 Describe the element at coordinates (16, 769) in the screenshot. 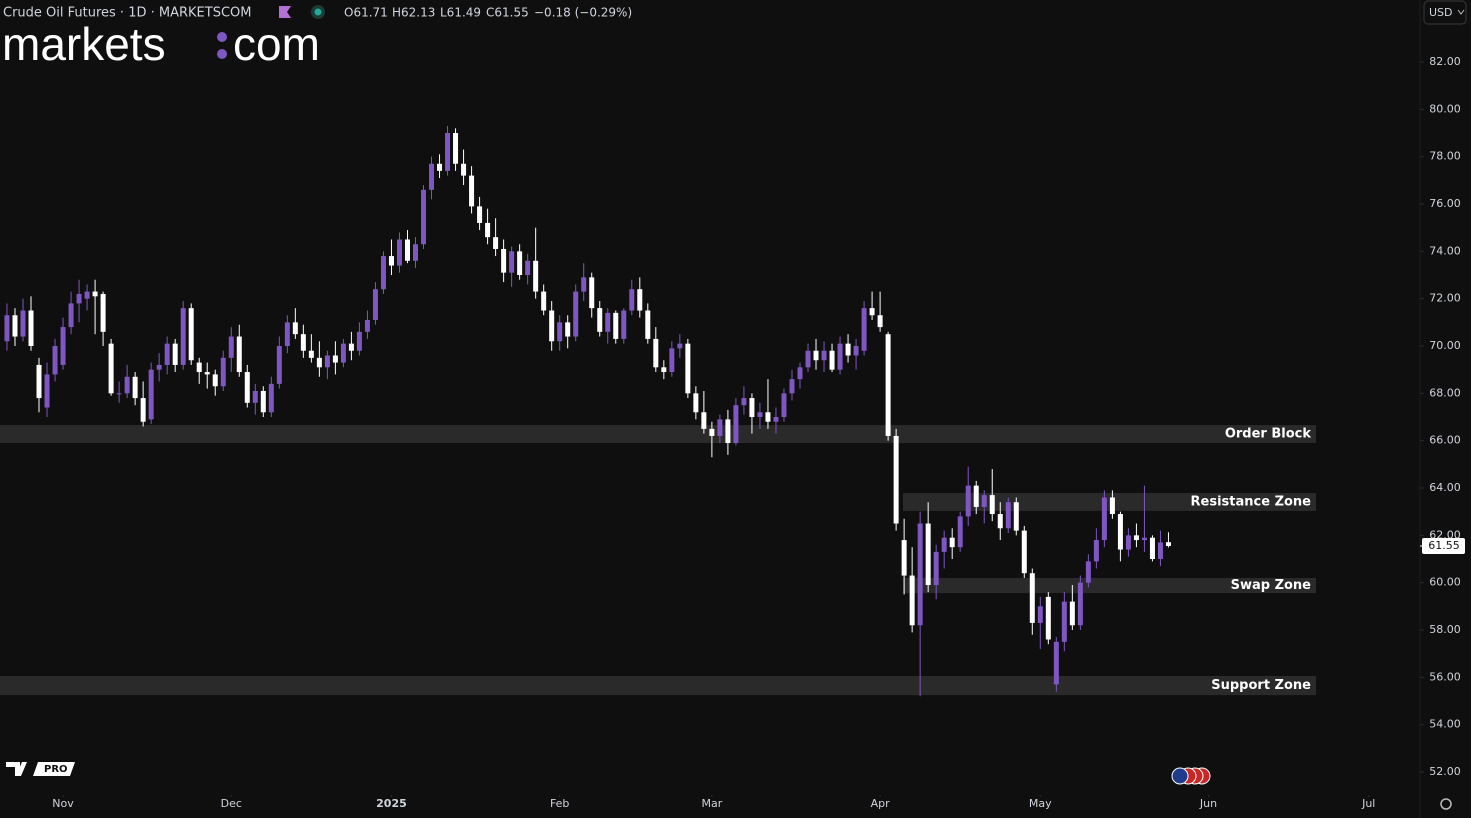

I see `tv-logo` at that location.